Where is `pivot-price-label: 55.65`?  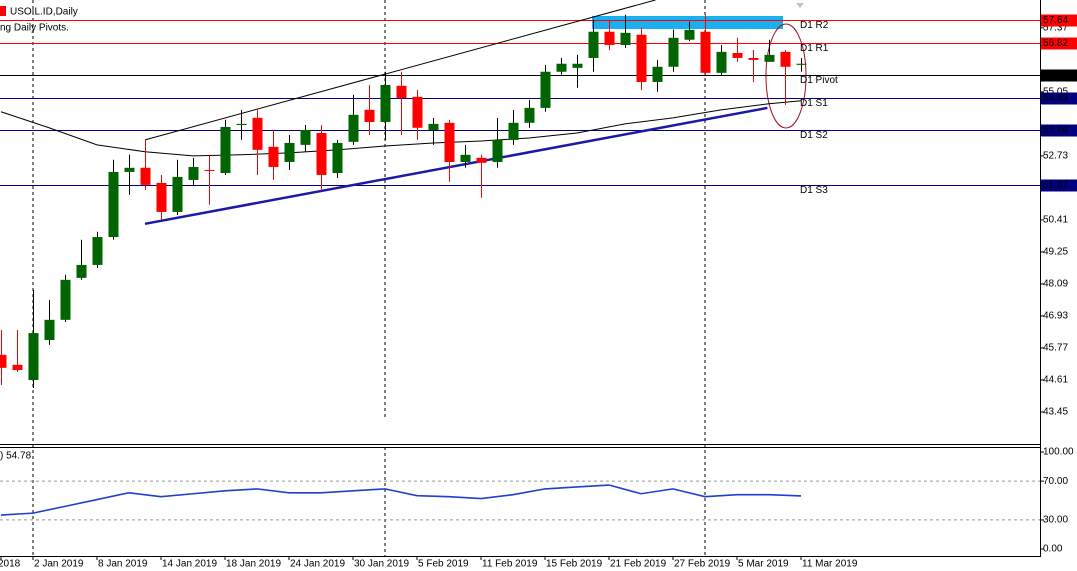
pivot-price-label: 55.65 is located at coordinates (1055, 75).